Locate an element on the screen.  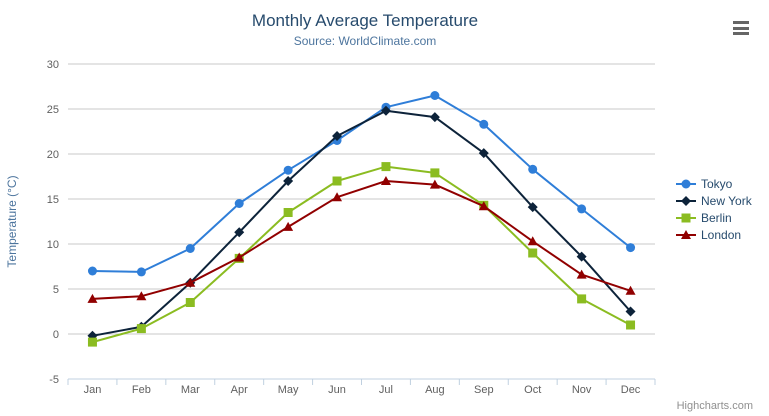
point-london-feb is located at coordinates (141, 296).